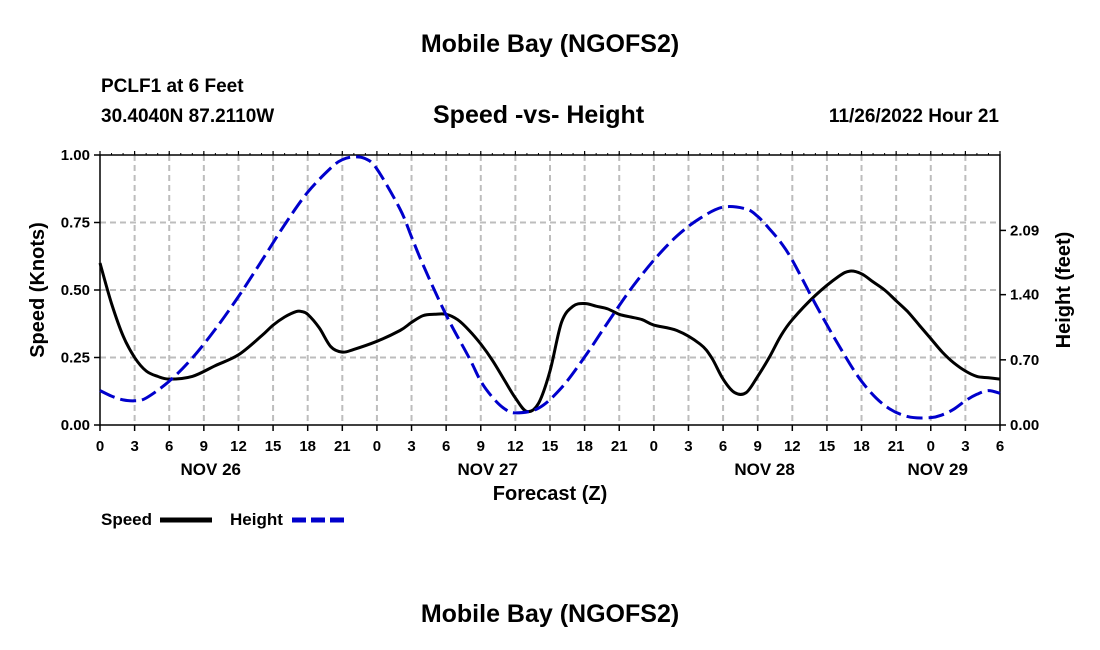 This screenshot has height=650, width=1100. Describe the element at coordinates (75, 223) in the screenshot. I see `y-tick-label: 0.75` at that location.